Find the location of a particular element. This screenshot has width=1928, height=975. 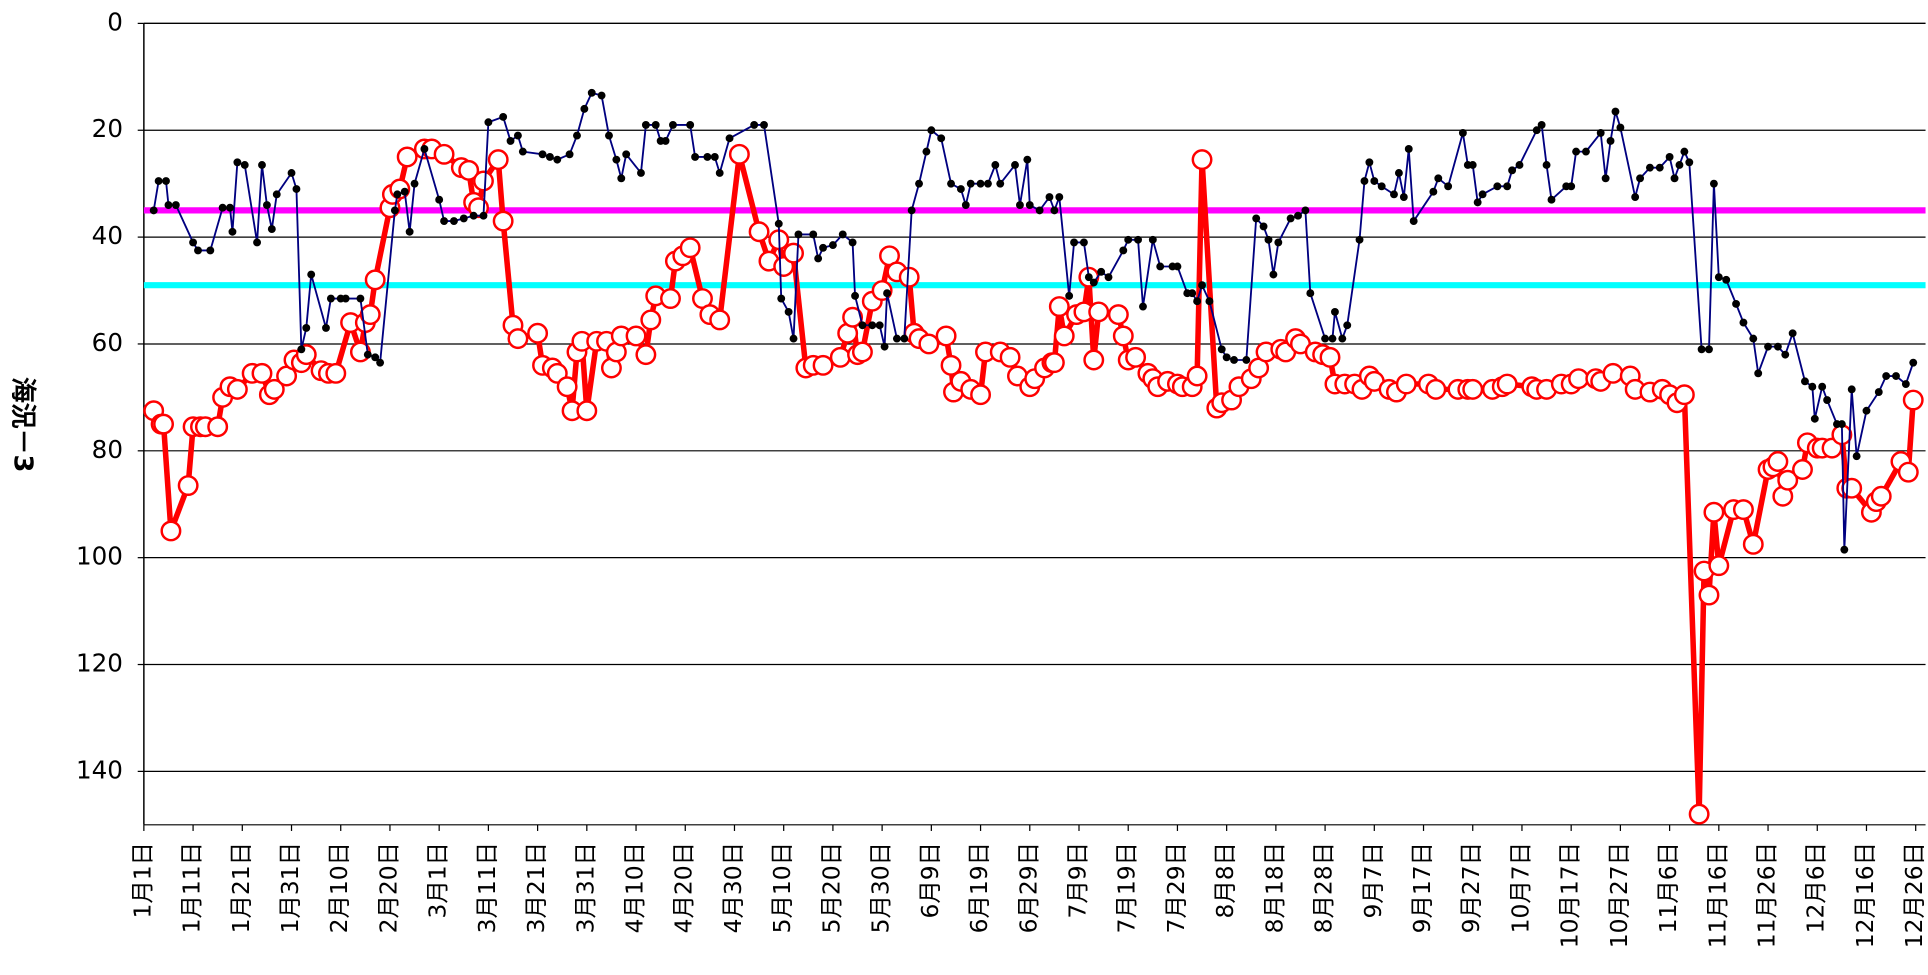

x-tick-label: 12月16日 is located at coordinates (1865, 895).